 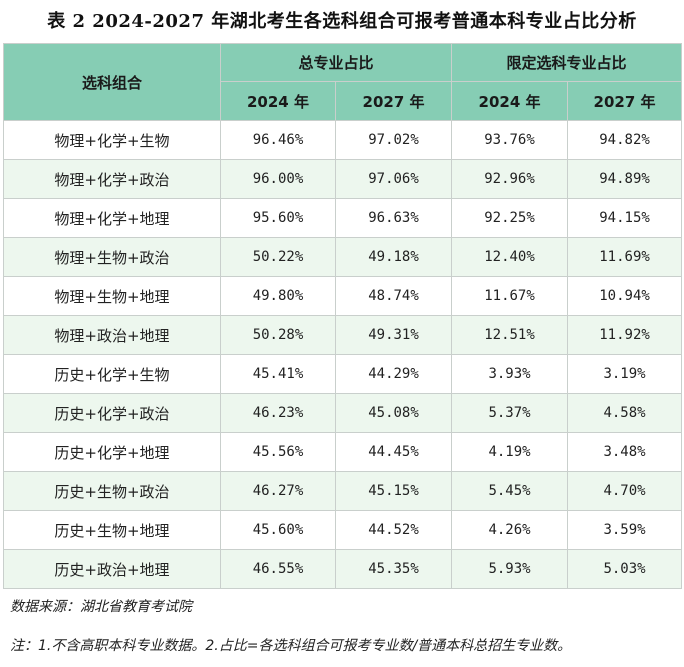 I want to click on header-total-2024: 2024 年, so click(x=278, y=101).